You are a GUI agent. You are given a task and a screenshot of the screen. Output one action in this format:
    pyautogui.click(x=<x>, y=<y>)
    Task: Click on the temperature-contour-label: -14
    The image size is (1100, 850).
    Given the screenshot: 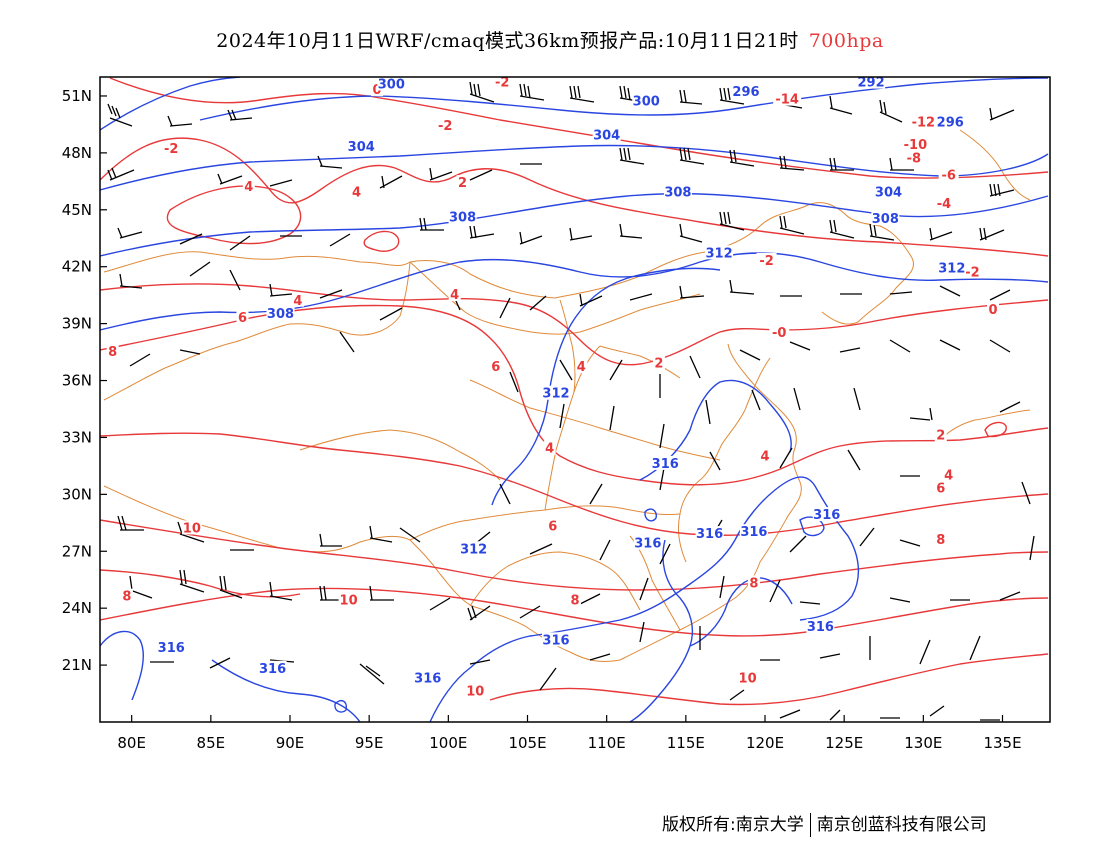 What is the action you would take?
    pyautogui.click(x=787, y=100)
    